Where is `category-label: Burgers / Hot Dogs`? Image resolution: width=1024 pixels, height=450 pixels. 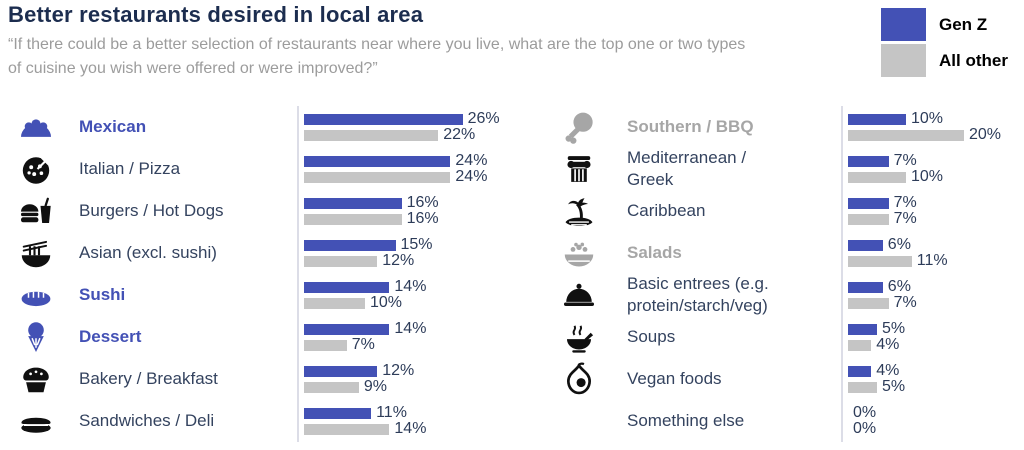 category-label: Burgers / Hot Dogs is located at coordinates (151, 210).